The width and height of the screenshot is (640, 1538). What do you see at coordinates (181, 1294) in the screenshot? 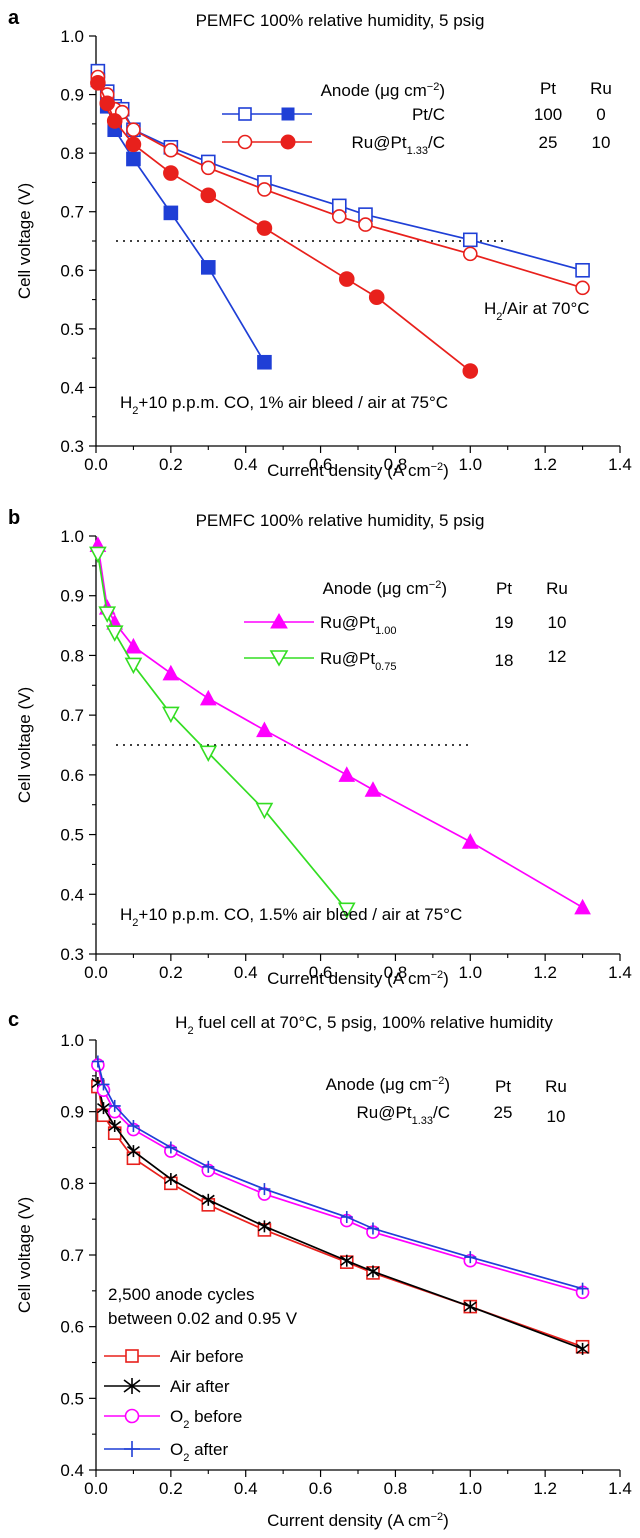
I see `chart-c-annotation-line-0: 2,500 anode cycles` at bounding box center [181, 1294].